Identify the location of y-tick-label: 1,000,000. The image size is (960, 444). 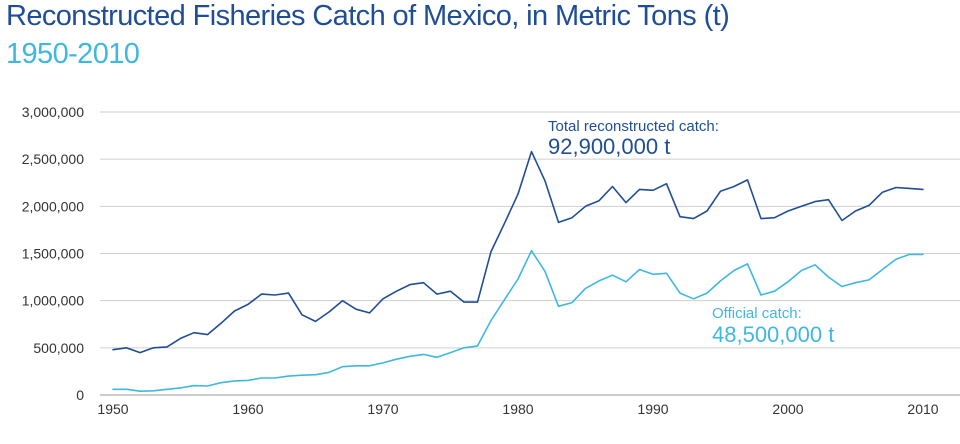
(53, 301).